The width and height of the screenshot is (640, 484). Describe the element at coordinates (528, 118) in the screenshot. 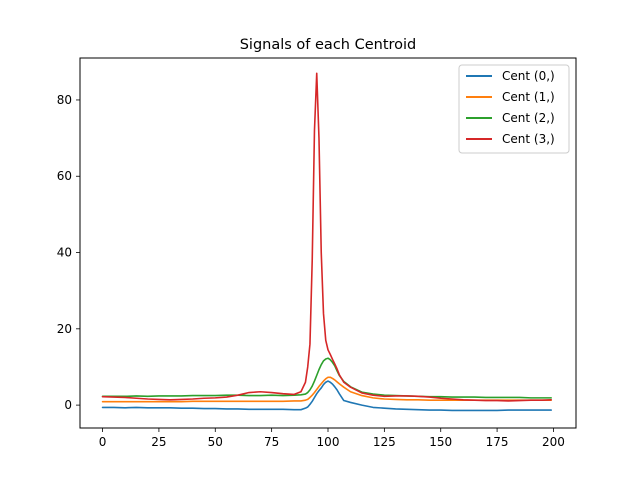

I see `legend-label: Cent (2,)` at that location.